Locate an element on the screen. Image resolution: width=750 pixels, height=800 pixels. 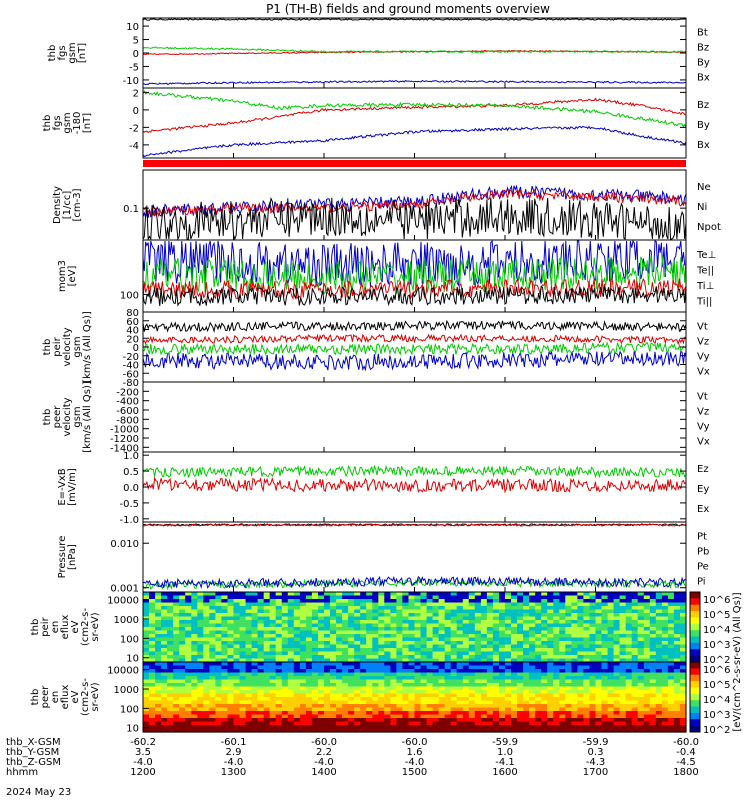
y-axis-label: (cm2-s- is located at coordinates (85, 697).